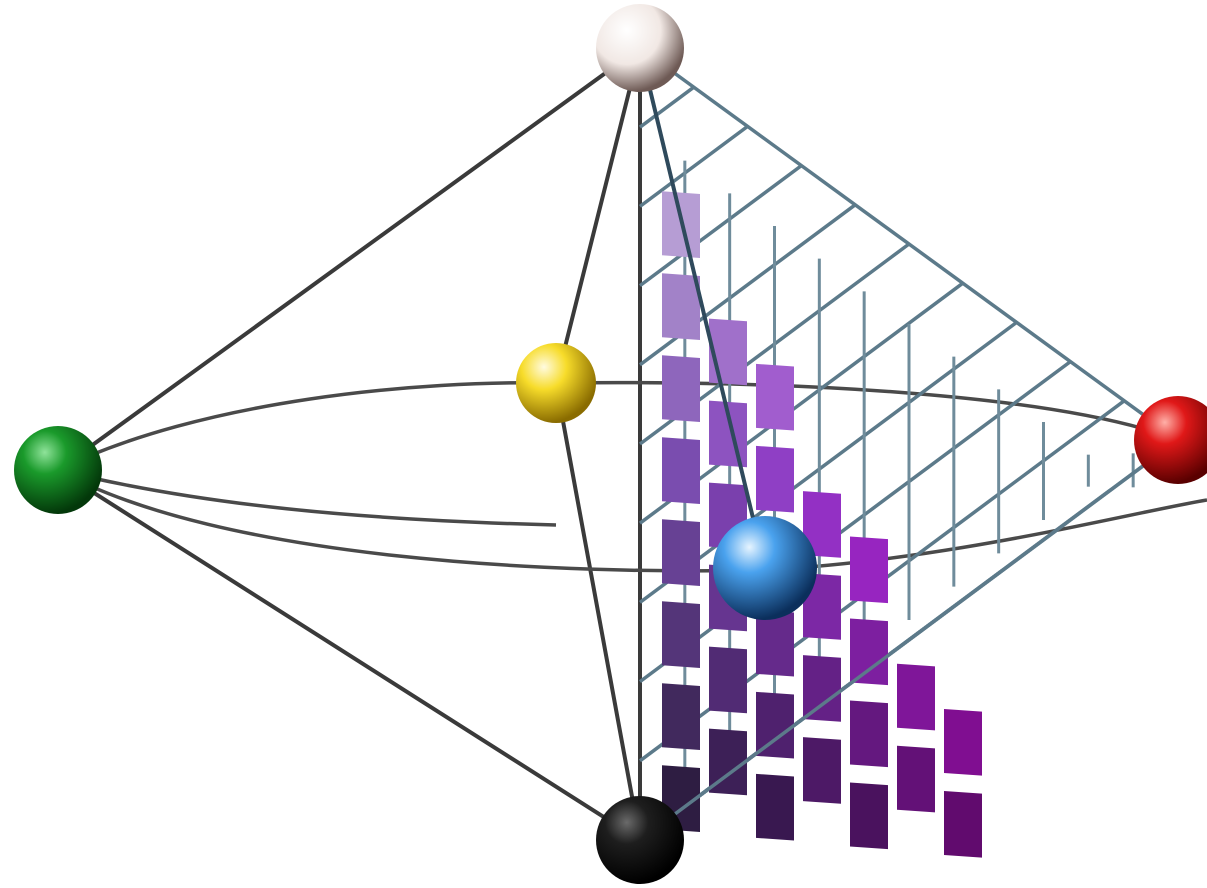 The width and height of the screenshot is (1207, 888). What do you see at coordinates (867, 411) in the screenshot?
I see `equator-arc-back-right` at bounding box center [867, 411].